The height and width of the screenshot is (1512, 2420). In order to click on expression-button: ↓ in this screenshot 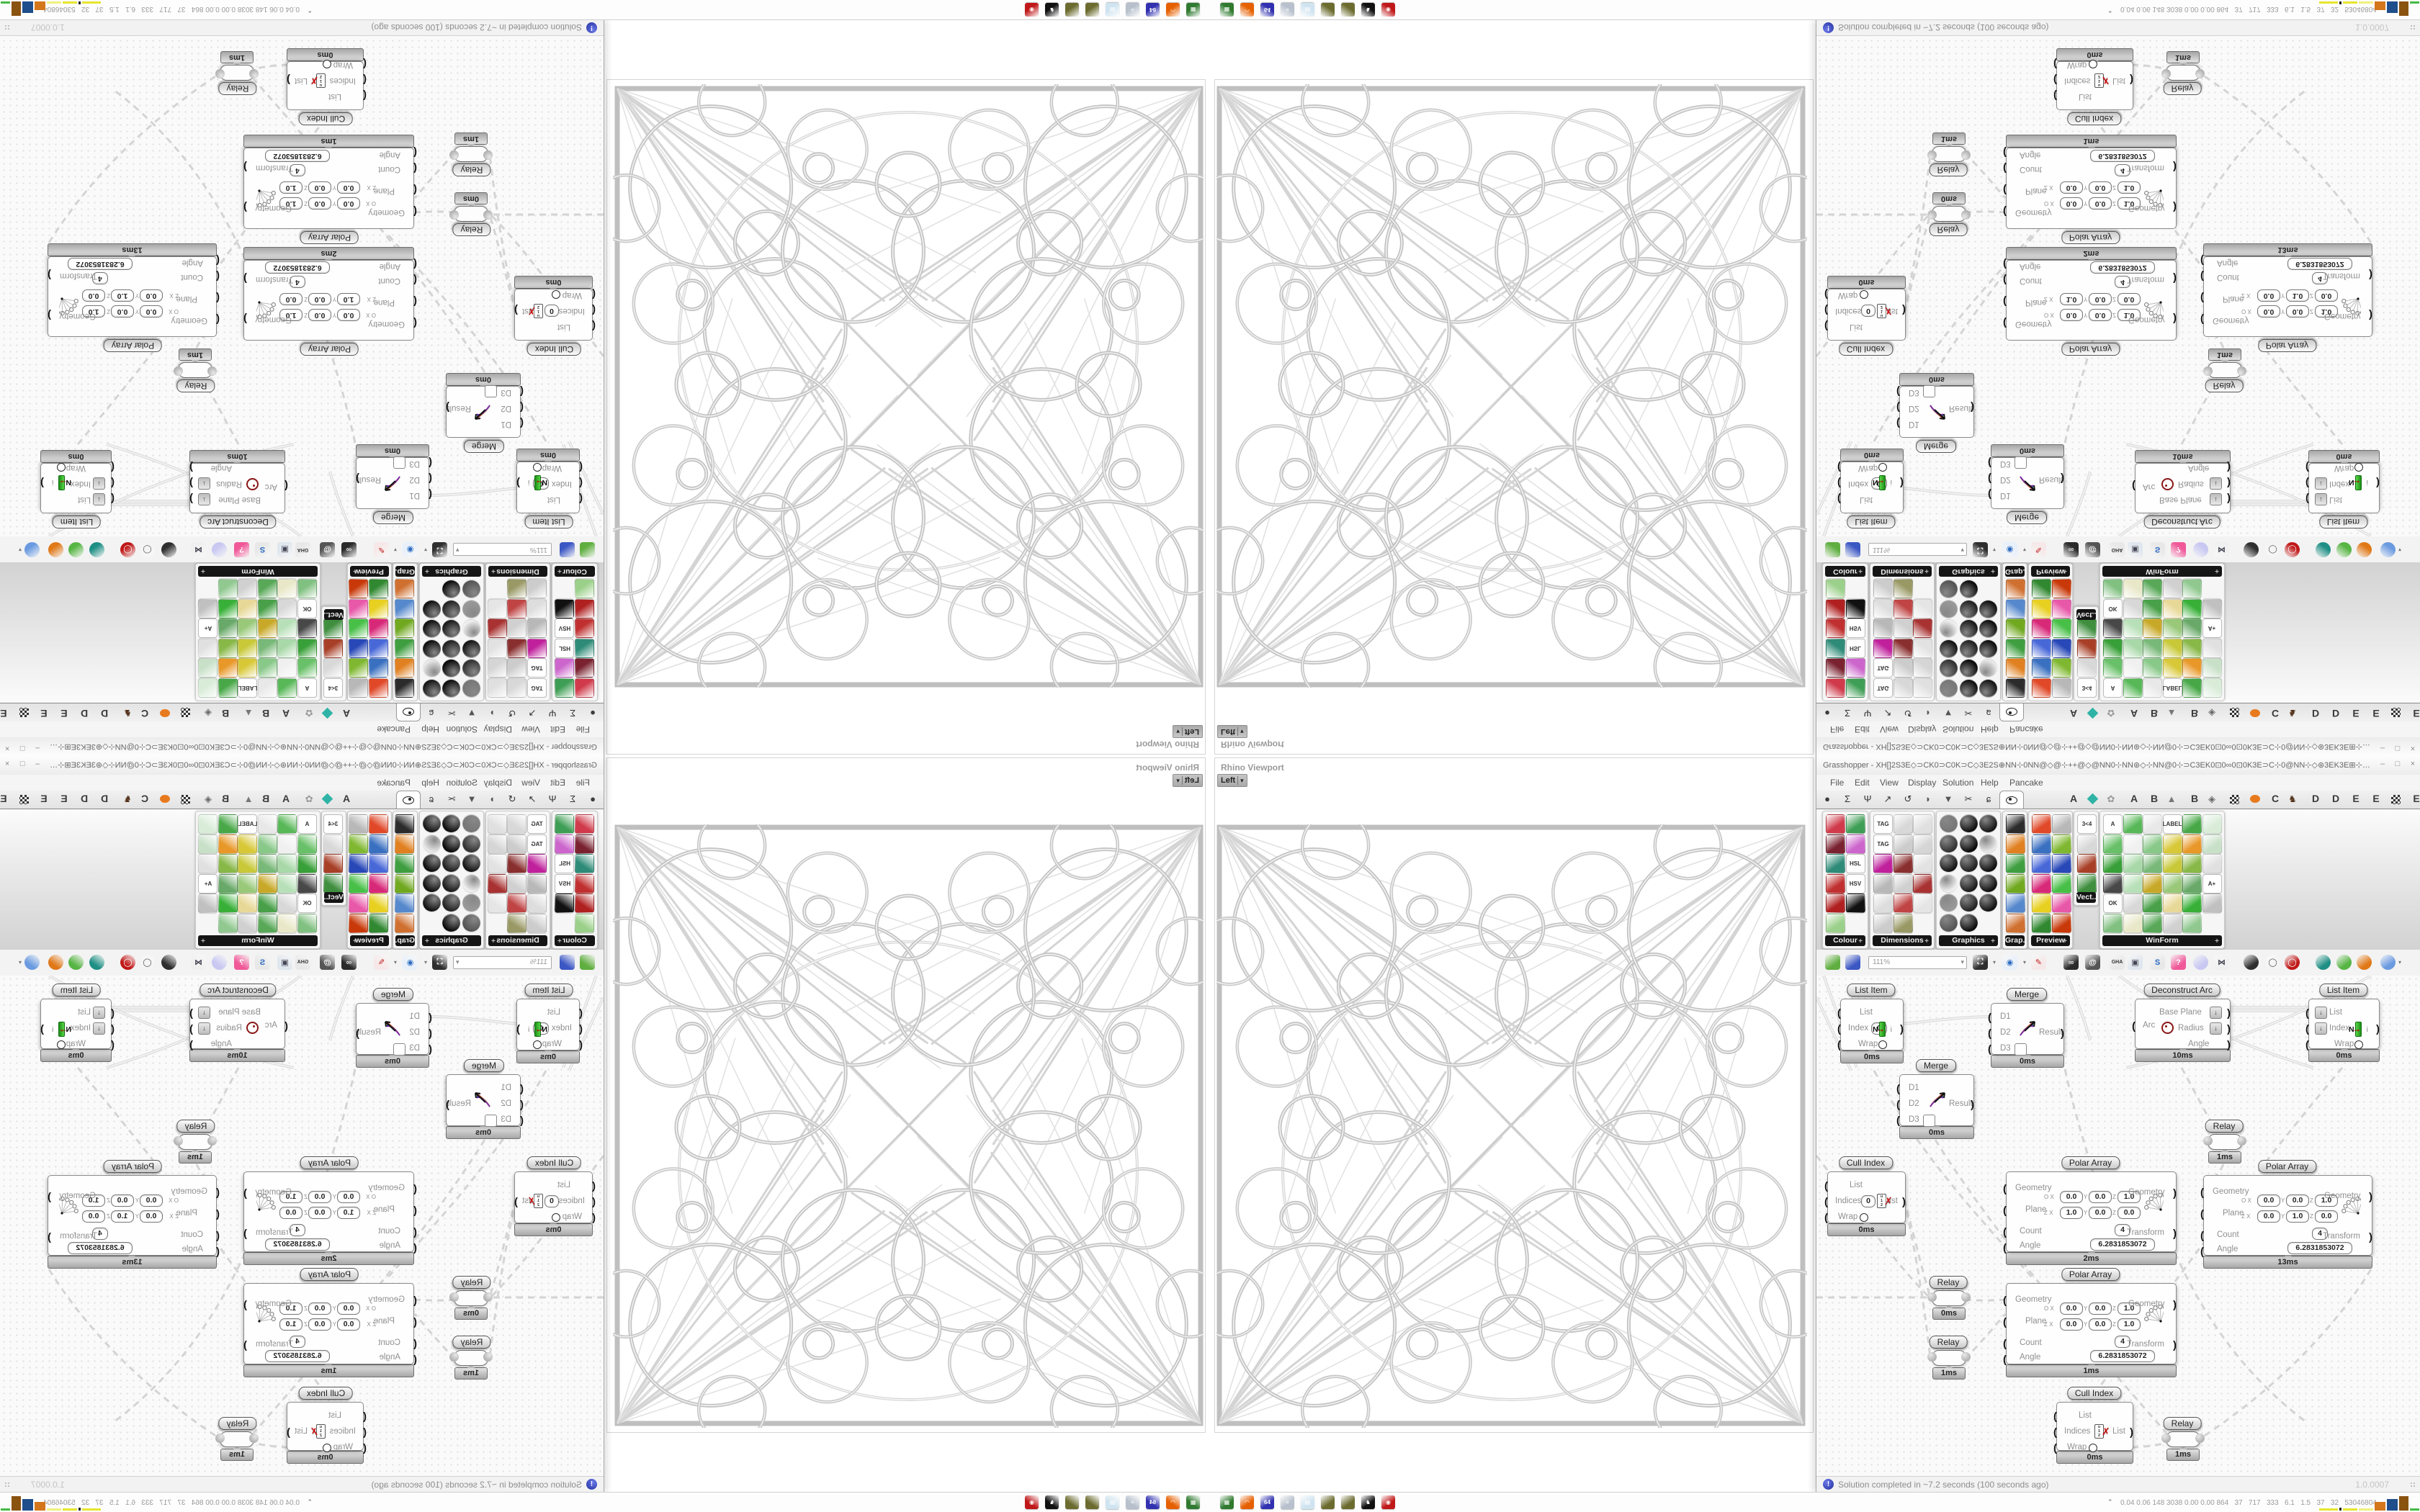, I will do `click(2216, 483)`.